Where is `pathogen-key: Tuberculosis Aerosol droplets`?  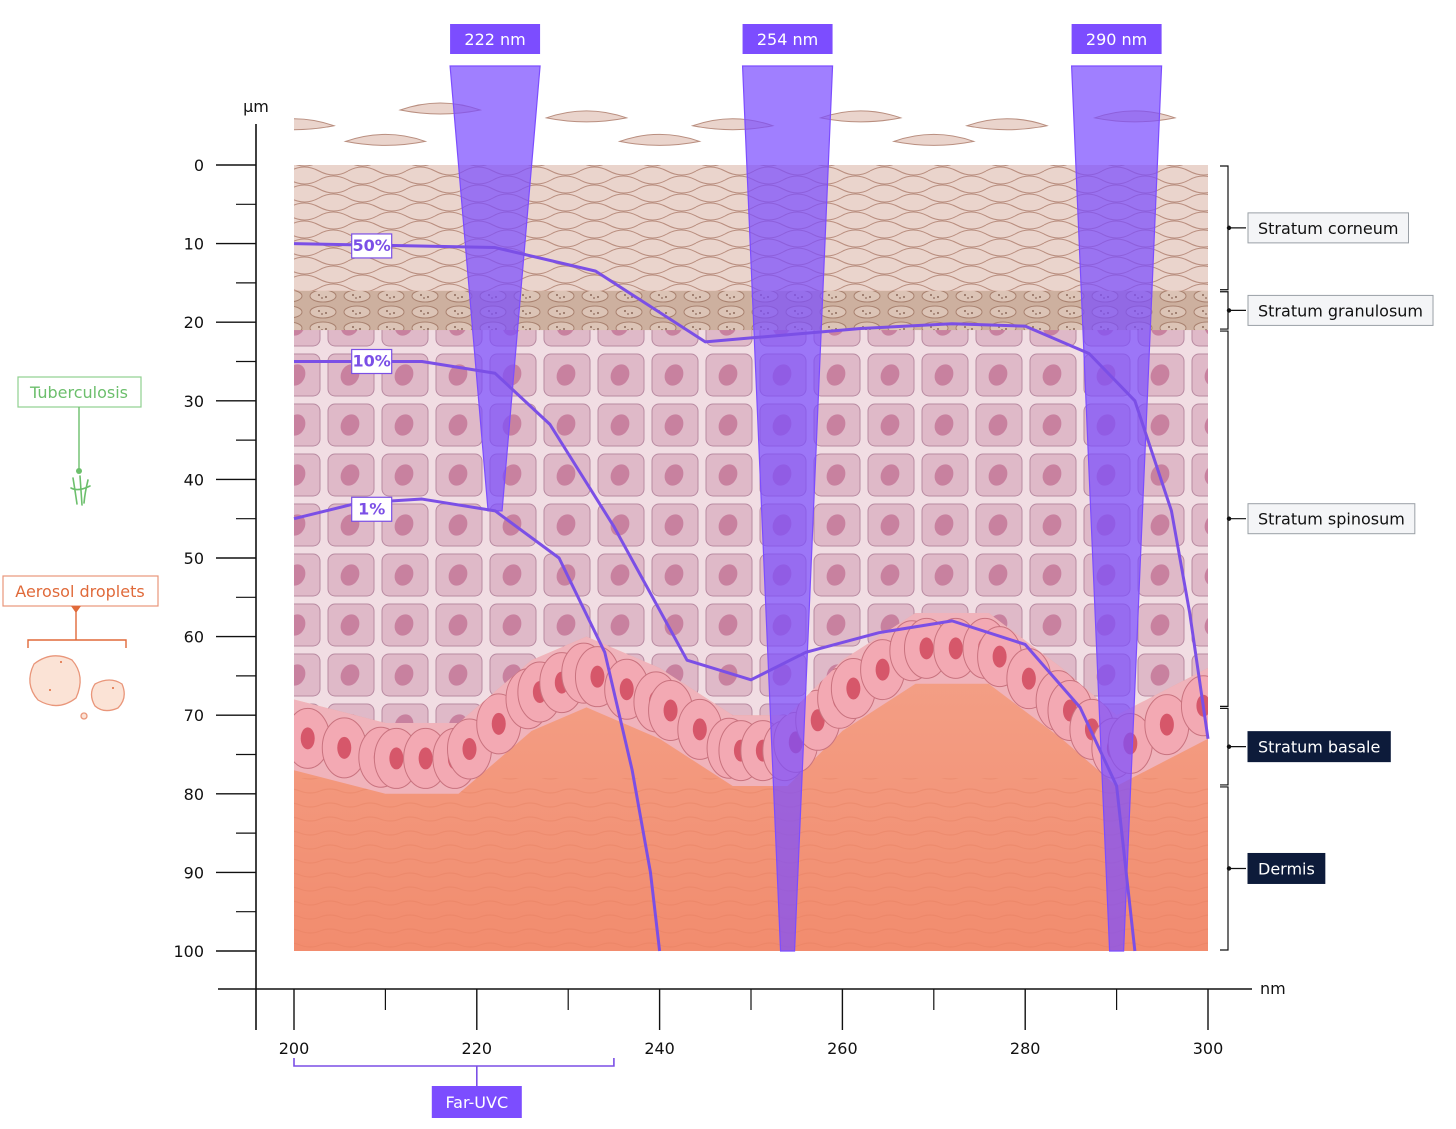
pathogen-key: Tuberculosis Aerosol droplets is located at coordinates (80, 548).